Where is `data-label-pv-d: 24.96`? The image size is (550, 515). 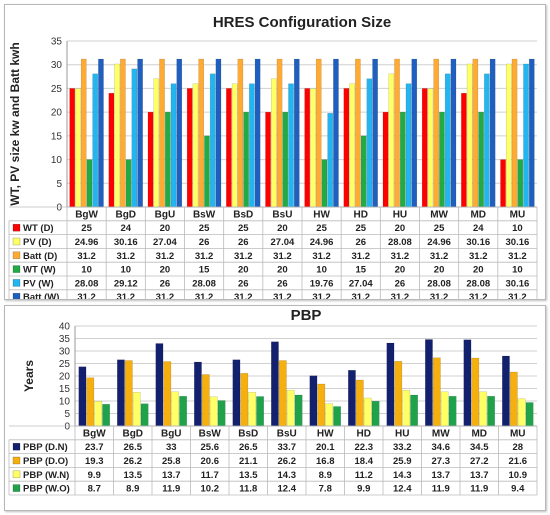
data-label-pv-d: 24.96 is located at coordinates (322, 242).